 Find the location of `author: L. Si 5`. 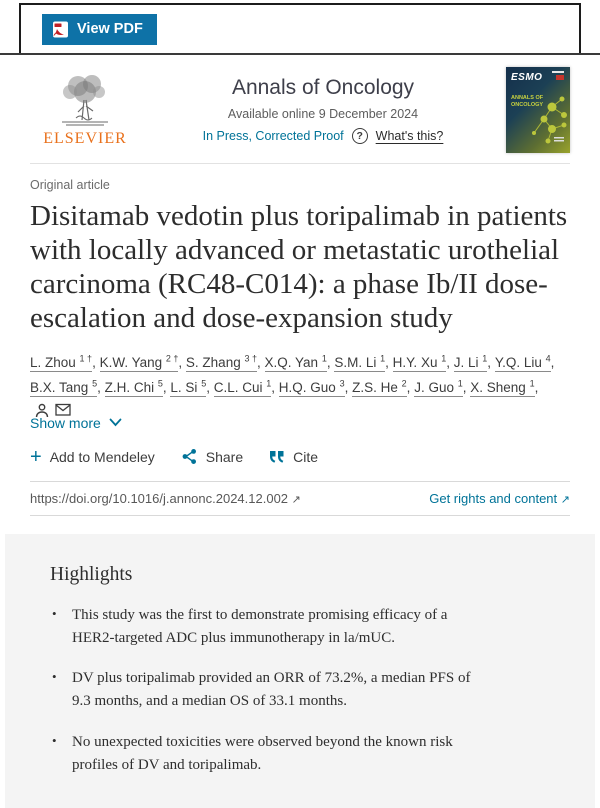

author: L. Si 5 is located at coordinates (192, 387).